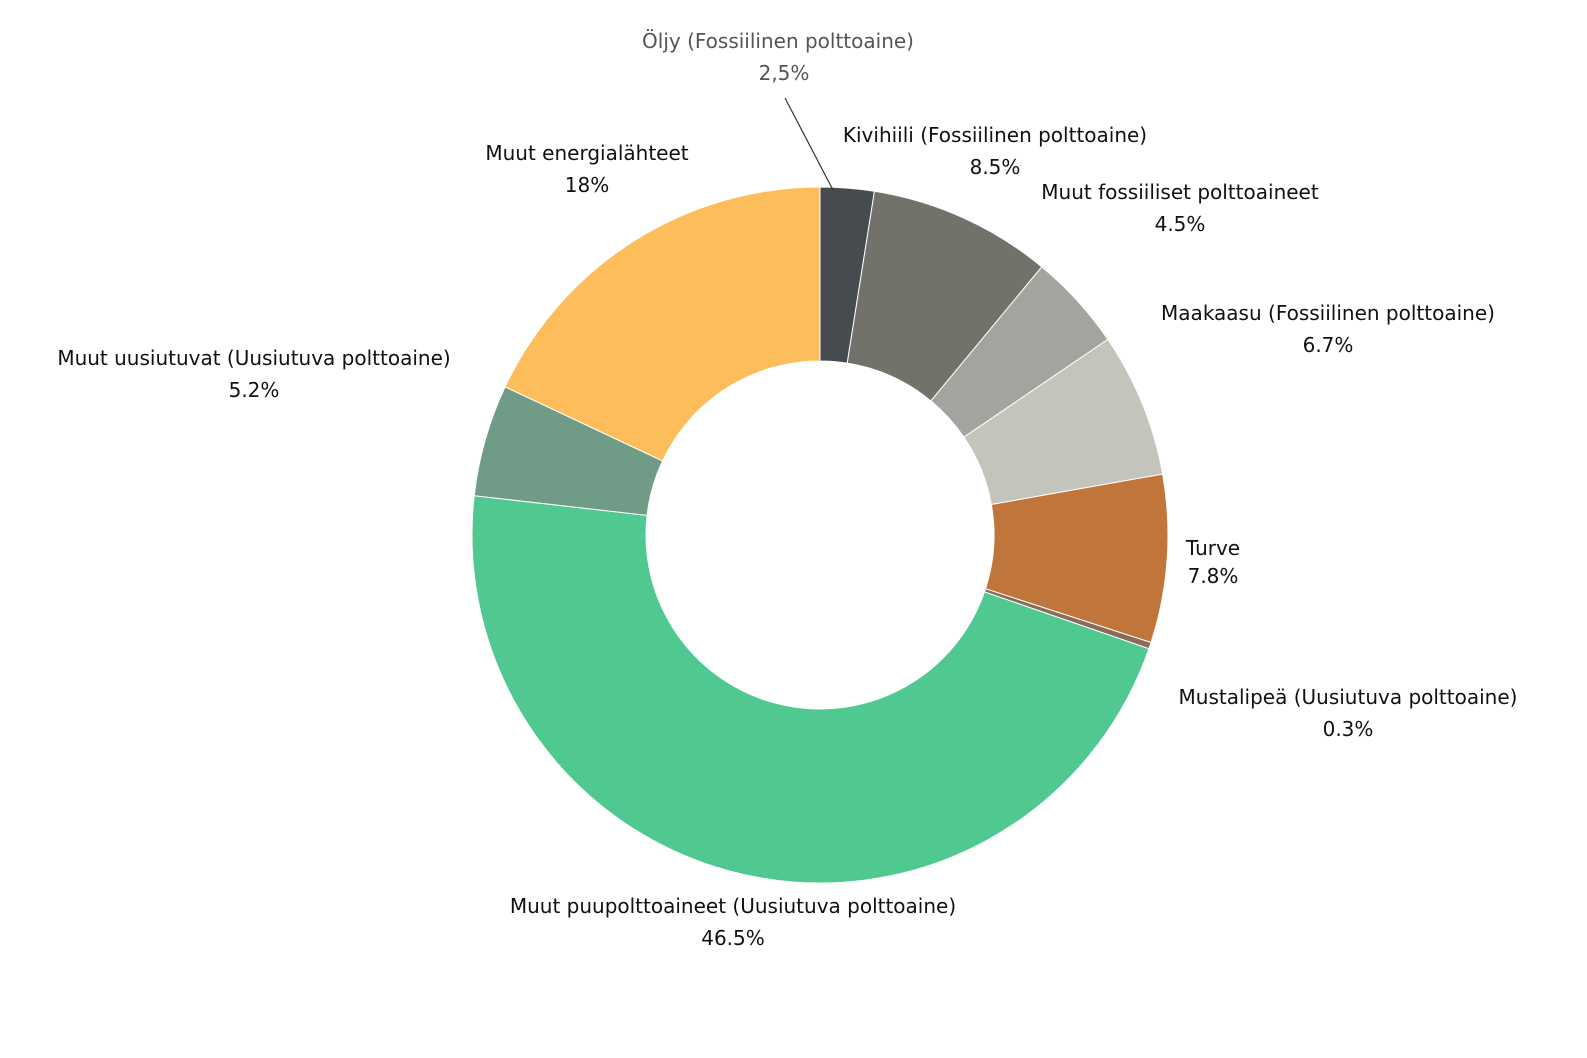 Image resolution: width=1587 pixels, height=1058 pixels. What do you see at coordinates (1348, 729) in the screenshot?
I see `slice-value-mustalipea: 0.3%` at bounding box center [1348, 729].